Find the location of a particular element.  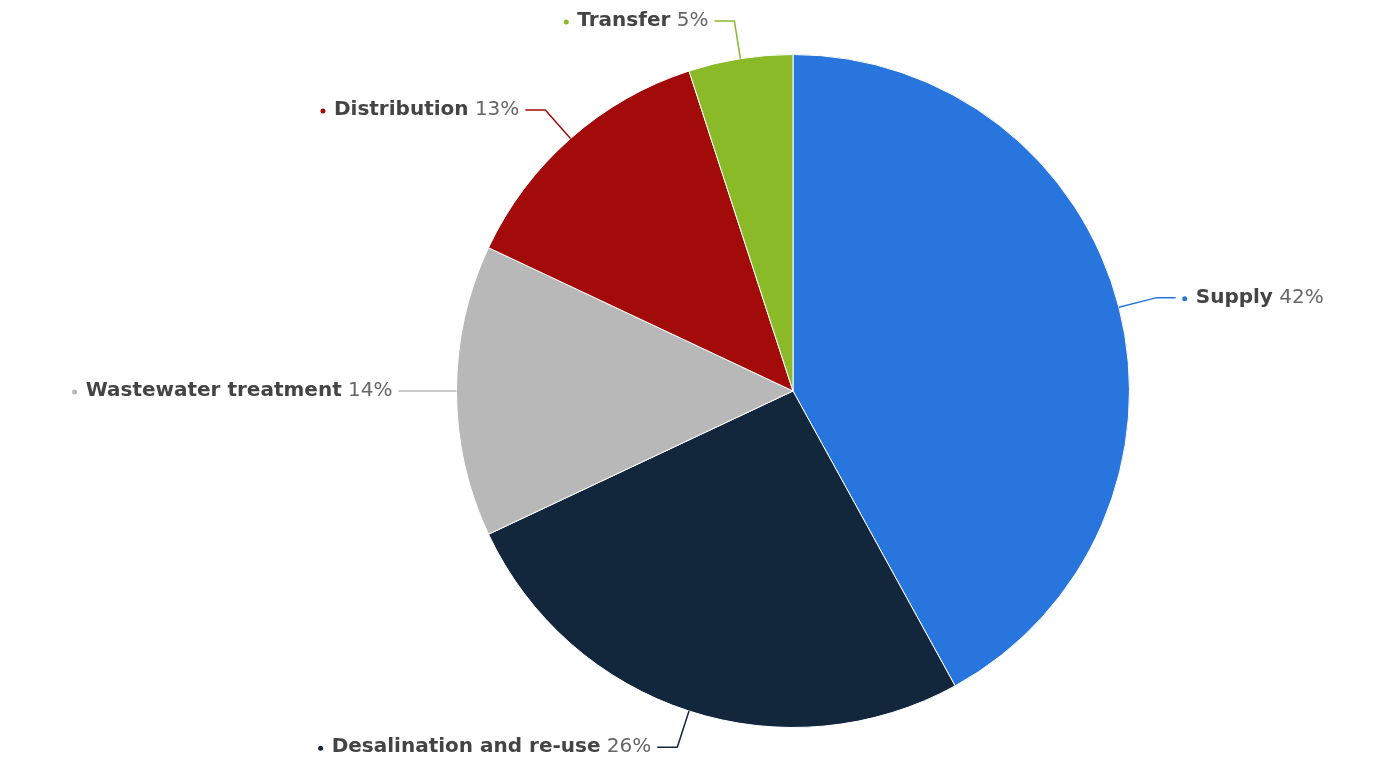

data-label: 5% is located at coordinates (689, 19).